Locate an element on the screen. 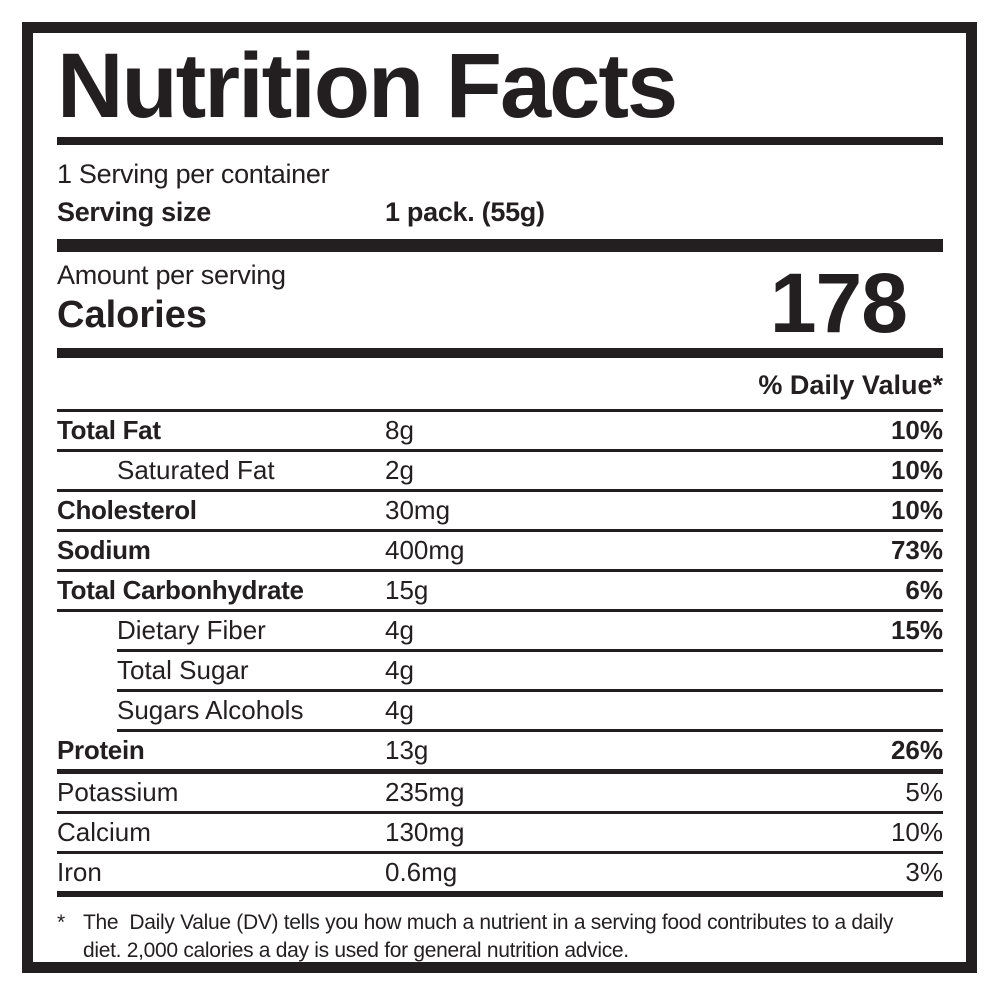 The width and height of the screenshot is (1000, 1000). serving-section-bar is located at coordinates (500, 246).